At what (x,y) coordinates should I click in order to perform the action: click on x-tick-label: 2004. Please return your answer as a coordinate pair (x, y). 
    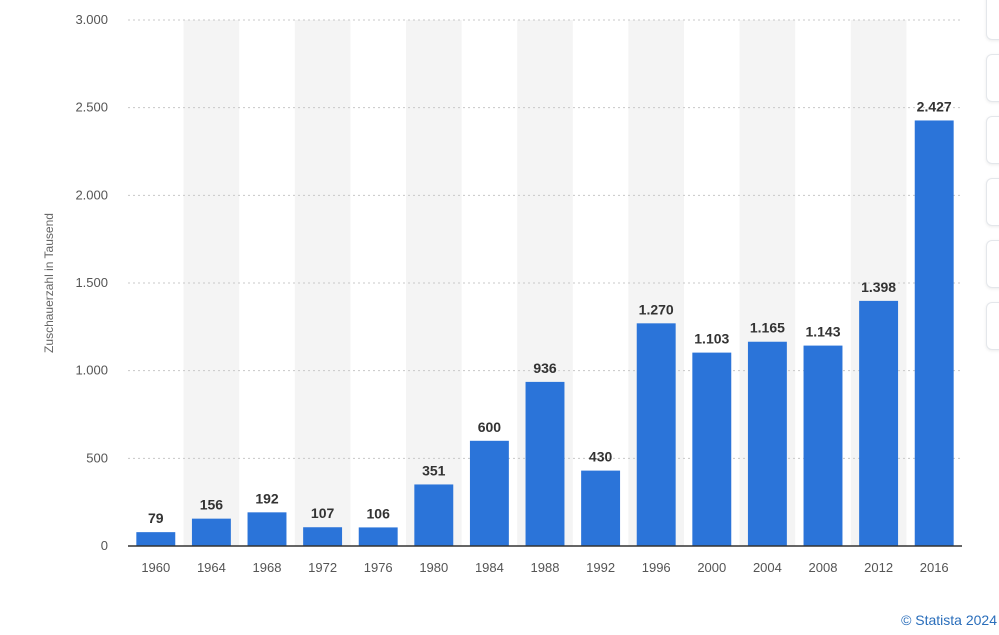
    Looking at the image, I should click on (767, 567).